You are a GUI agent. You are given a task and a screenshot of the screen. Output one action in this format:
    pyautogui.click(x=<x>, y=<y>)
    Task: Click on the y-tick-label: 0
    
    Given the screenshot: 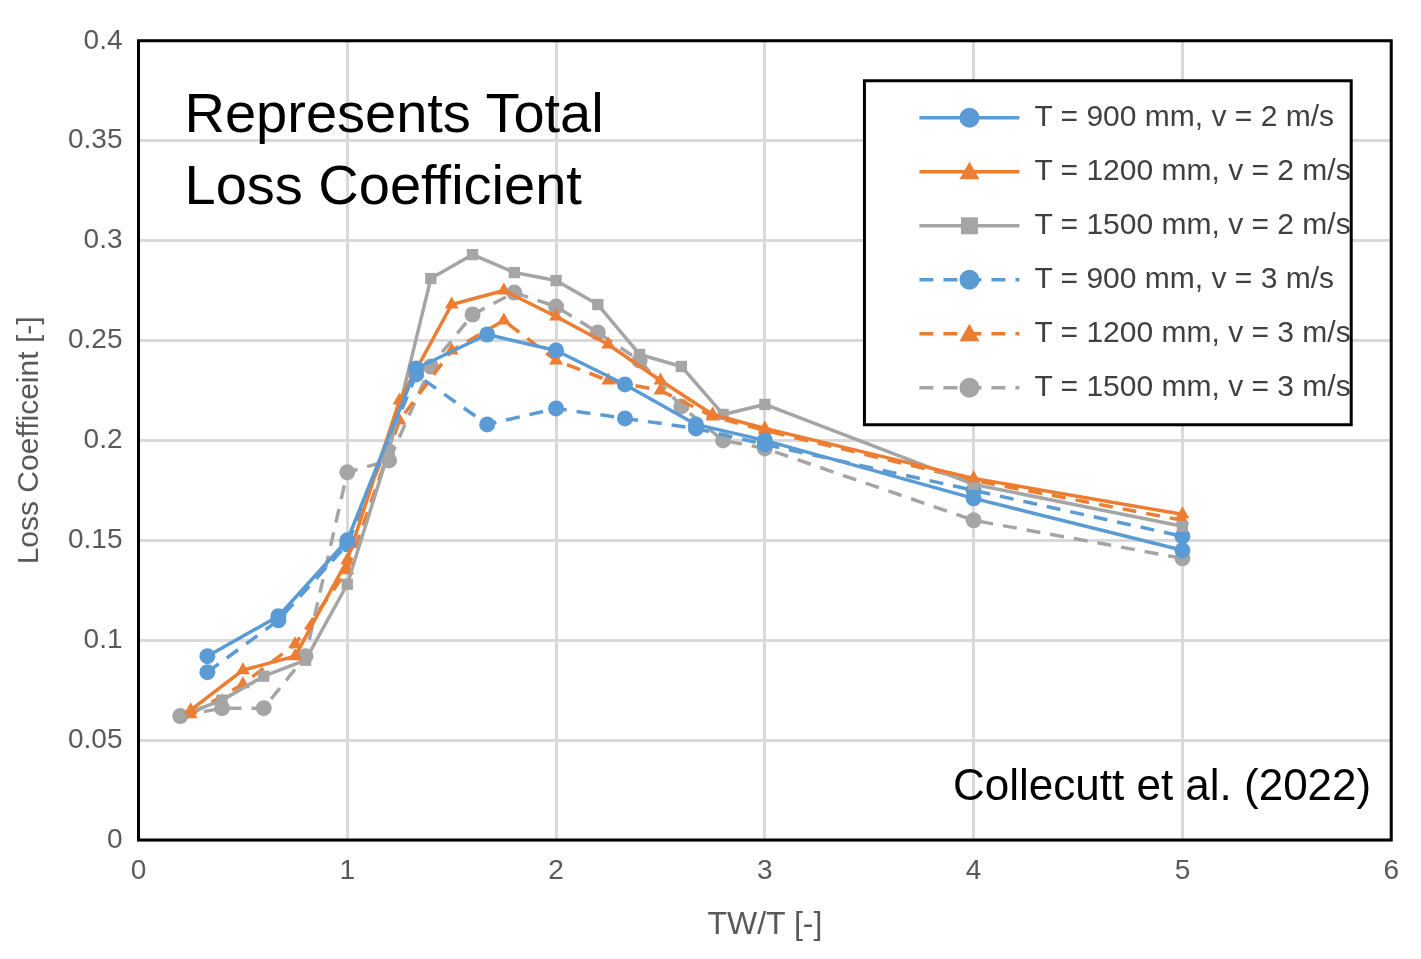 What is the action you would take?
    pyautogui.click(x=114, y=838)
    